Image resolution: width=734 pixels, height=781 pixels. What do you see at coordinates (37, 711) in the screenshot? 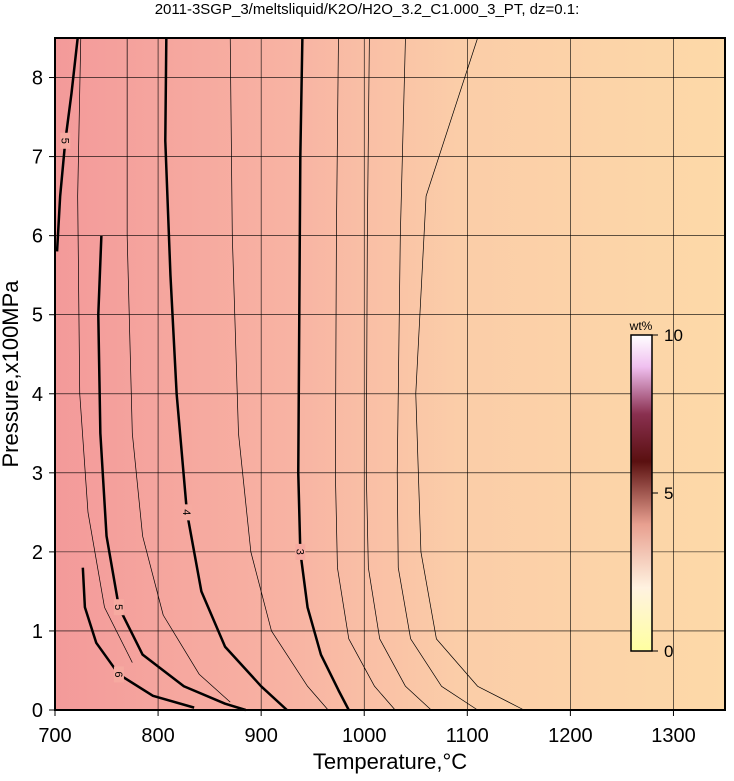
I see `y-tick-label: 0` at bounding box center [37, 711].